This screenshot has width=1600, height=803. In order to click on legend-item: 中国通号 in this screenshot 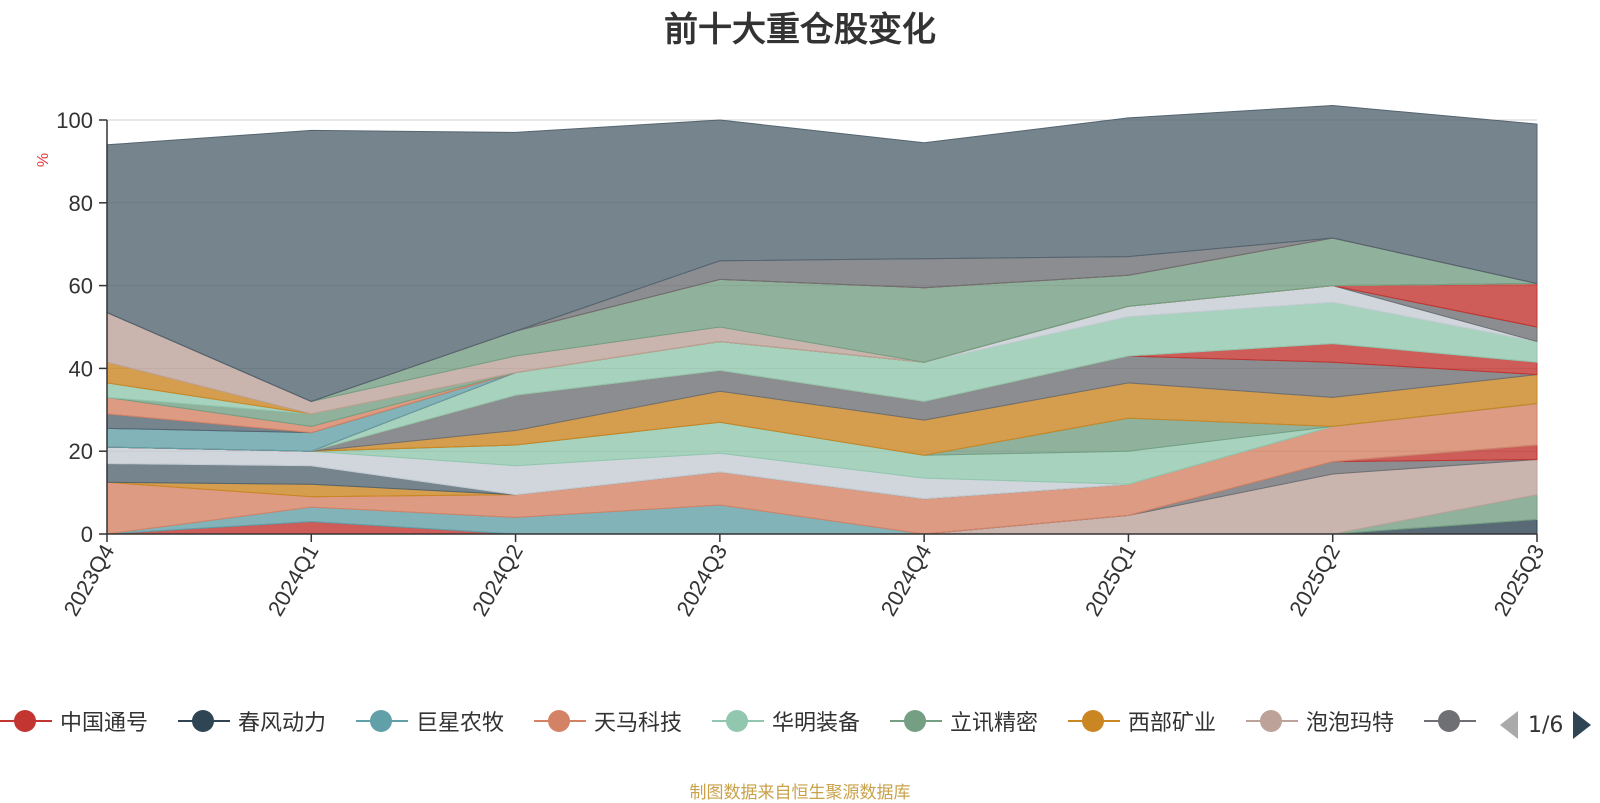, I will do `click(74, 721)`.